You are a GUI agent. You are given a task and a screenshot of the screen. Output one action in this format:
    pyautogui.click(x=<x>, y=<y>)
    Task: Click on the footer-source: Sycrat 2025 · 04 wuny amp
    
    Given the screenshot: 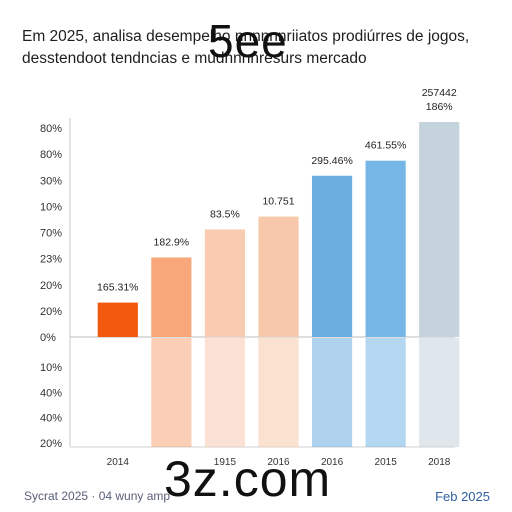 What is the action you would take?
    pyautogui.click(x=97, y=496)
    